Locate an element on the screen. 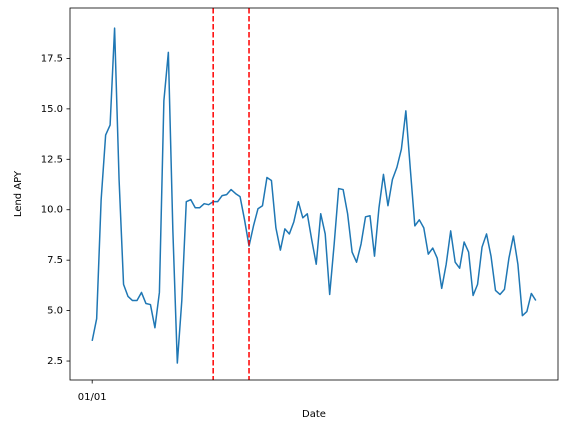  y-tick-label: 2.5 is located at coordinates (55, 361).